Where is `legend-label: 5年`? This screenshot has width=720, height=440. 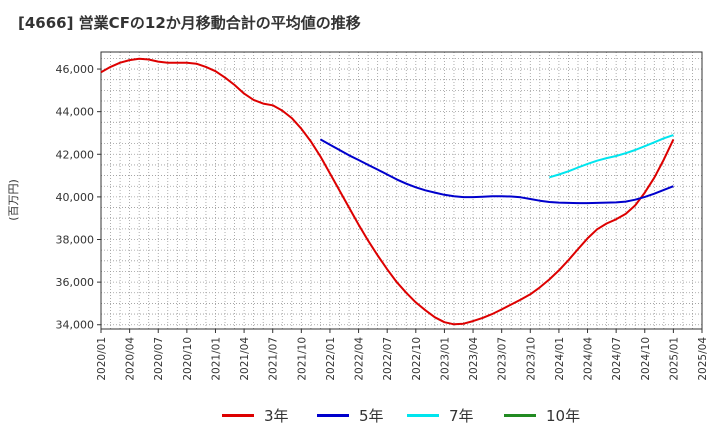 legend-label: 5年 is located at coordinates (371, 415).